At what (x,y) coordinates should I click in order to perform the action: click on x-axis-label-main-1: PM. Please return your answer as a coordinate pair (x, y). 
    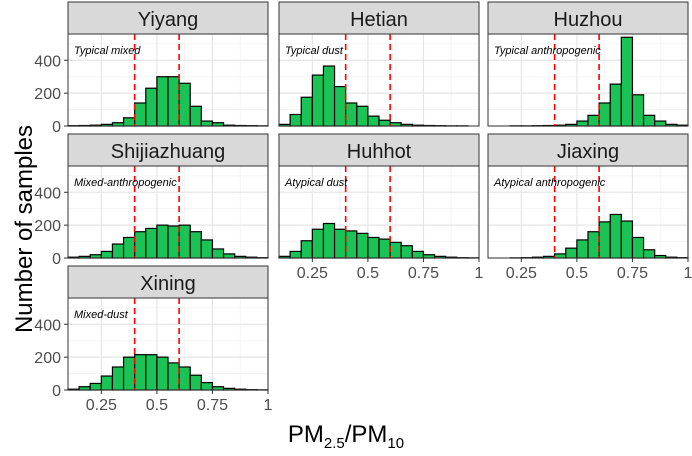
    Looking at the image, I should click on (306, 434).